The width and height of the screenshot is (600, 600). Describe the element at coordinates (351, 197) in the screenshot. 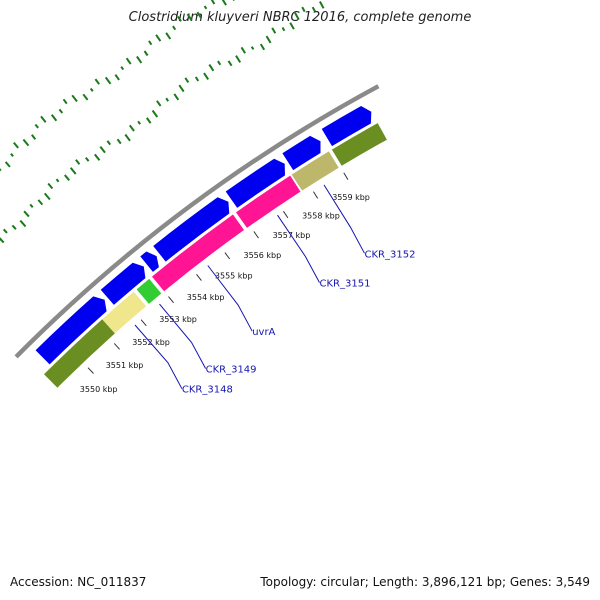

I see `ruler-tick-label: 3559 kbp` at that location.